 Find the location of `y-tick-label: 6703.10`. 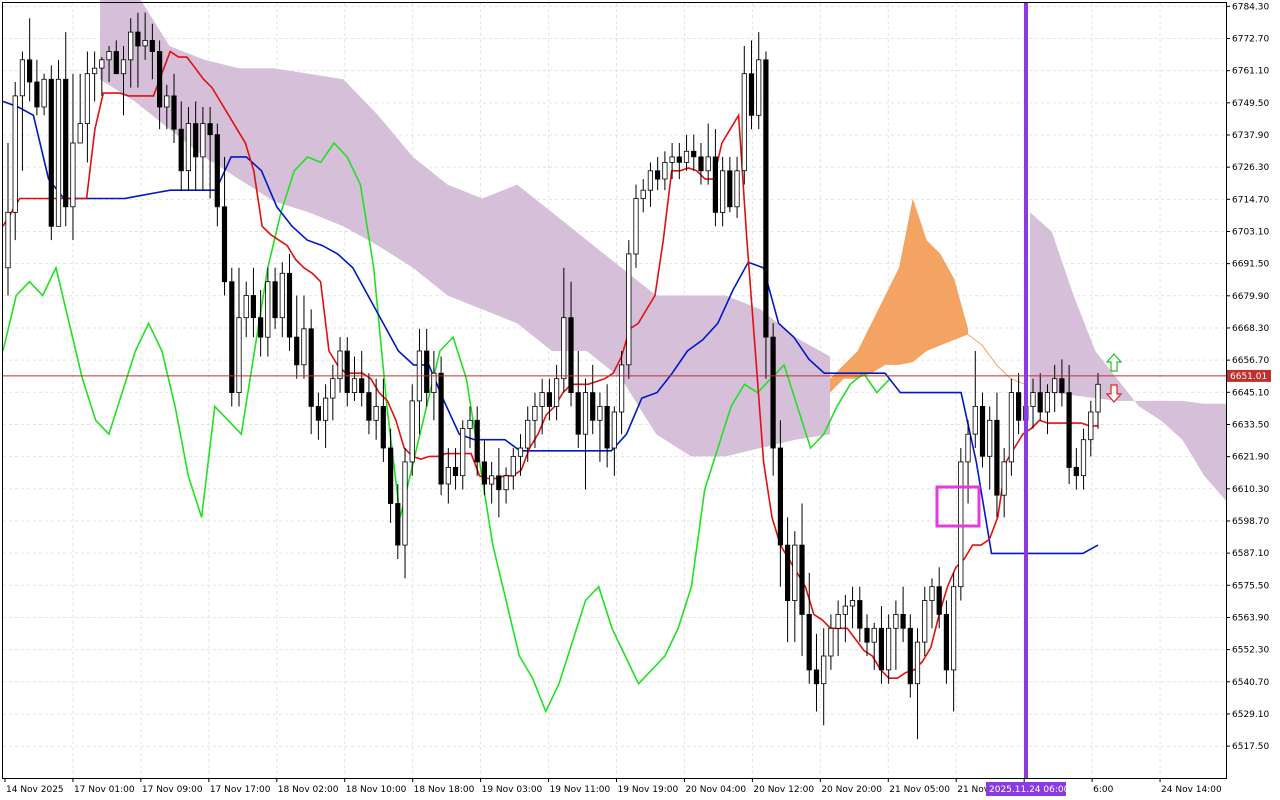

y-tick-label: 6703.10 is located at coordinates (1250, 232).